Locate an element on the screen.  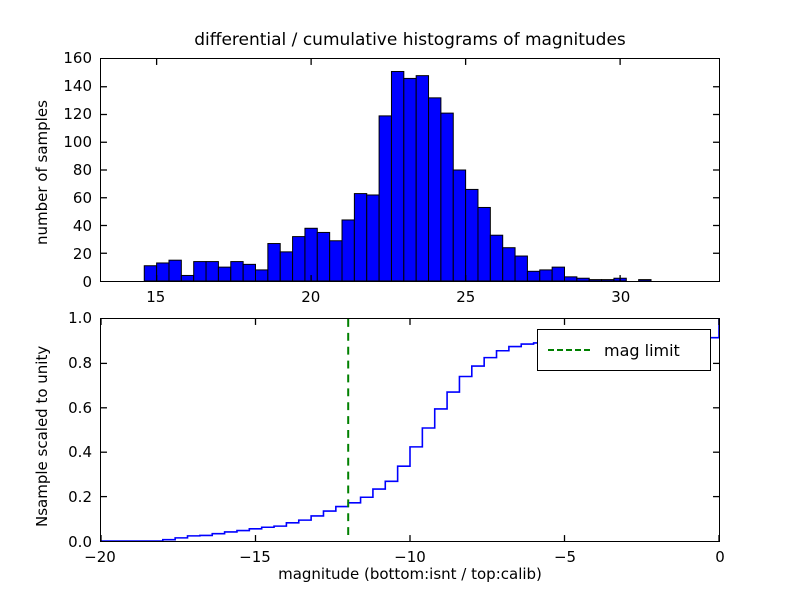
x-tick-label: 25 is located at coordinates (466, 297).